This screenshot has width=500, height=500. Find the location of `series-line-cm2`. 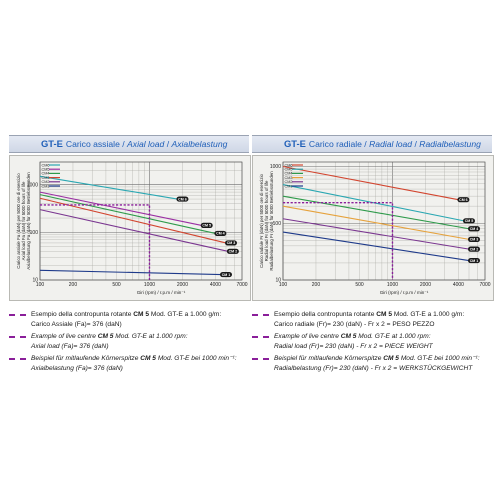

series-line-cm2 is located at coordinates (376, 234).